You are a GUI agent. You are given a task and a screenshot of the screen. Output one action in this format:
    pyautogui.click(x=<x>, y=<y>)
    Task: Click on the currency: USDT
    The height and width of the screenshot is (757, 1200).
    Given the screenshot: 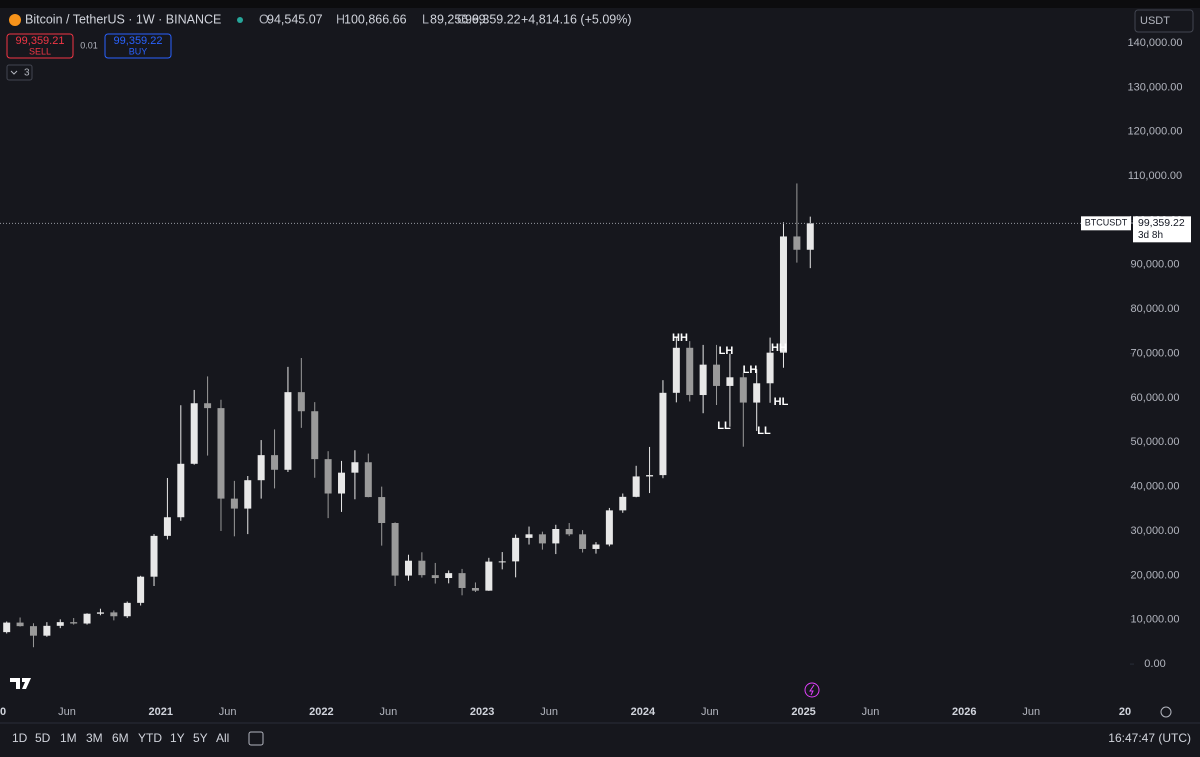 What is the action you would take?
    pyautogui.click(x=1155, y=21)
    